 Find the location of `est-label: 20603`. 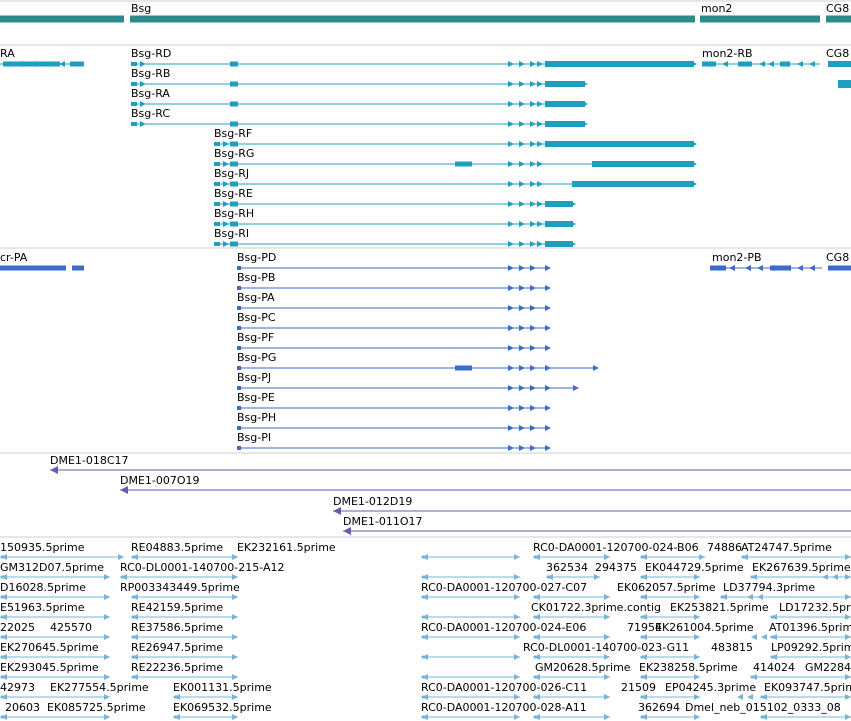

est-label: 20603 is located at coordinates (22, 707).